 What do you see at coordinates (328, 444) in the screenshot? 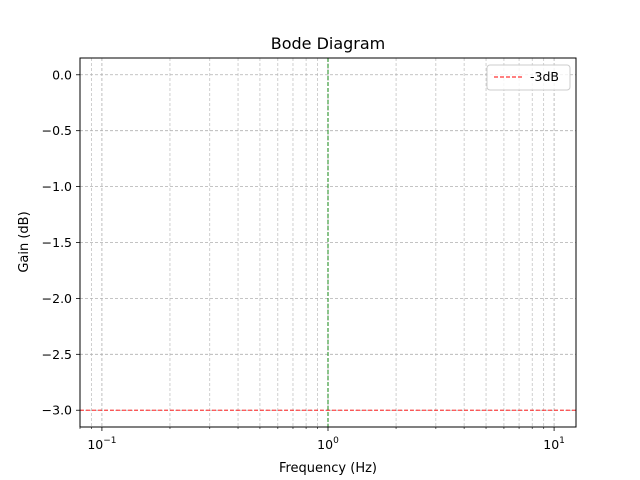
I see `x-tick-label: 10⁰` at bounding box center [328, 444].